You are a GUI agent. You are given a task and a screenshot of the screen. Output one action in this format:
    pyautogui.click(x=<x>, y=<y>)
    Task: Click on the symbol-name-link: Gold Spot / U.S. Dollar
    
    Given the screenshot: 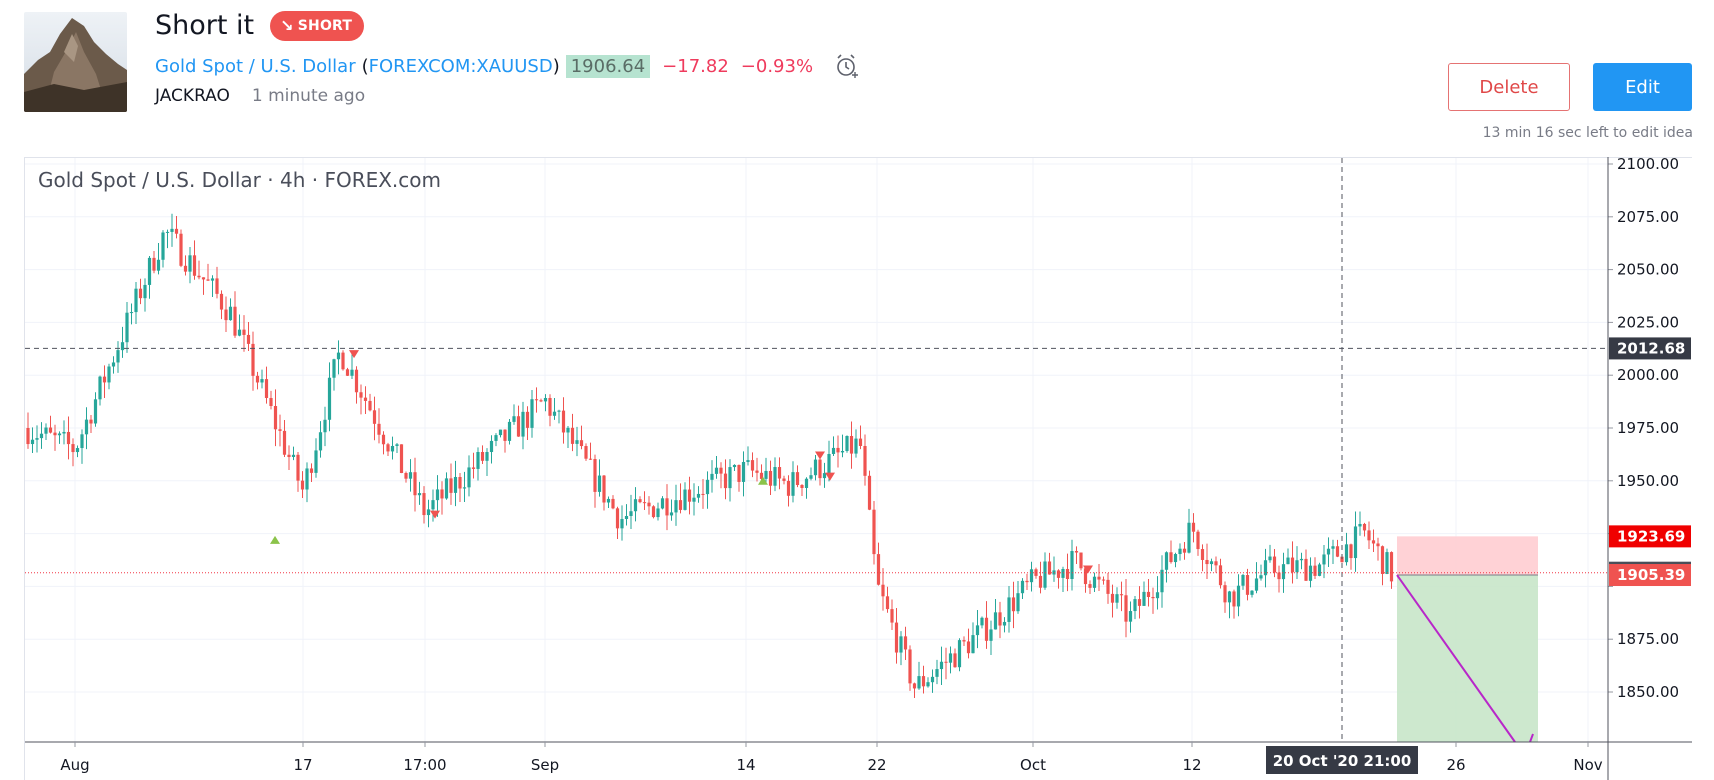 What is the action you would take?
    pyautogui.click(x=255, y=66)
    